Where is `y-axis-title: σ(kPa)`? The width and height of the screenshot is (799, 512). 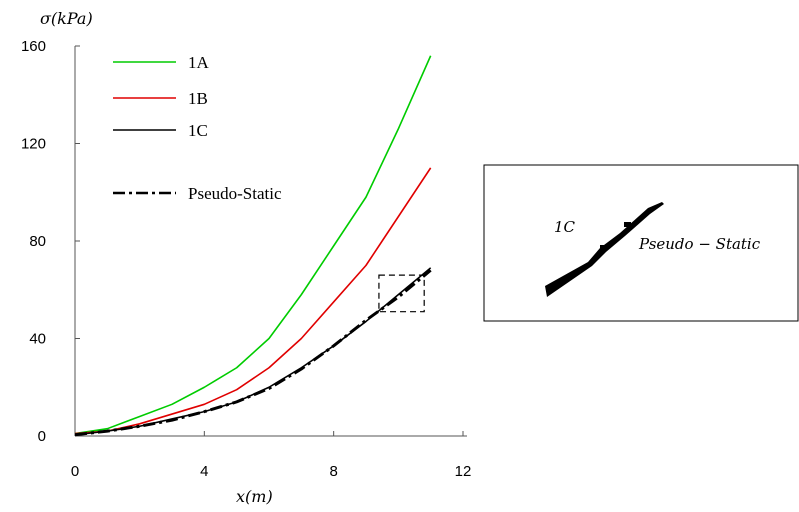
y-axis-title: σ(kPa) is located at coordinates (66, 18).